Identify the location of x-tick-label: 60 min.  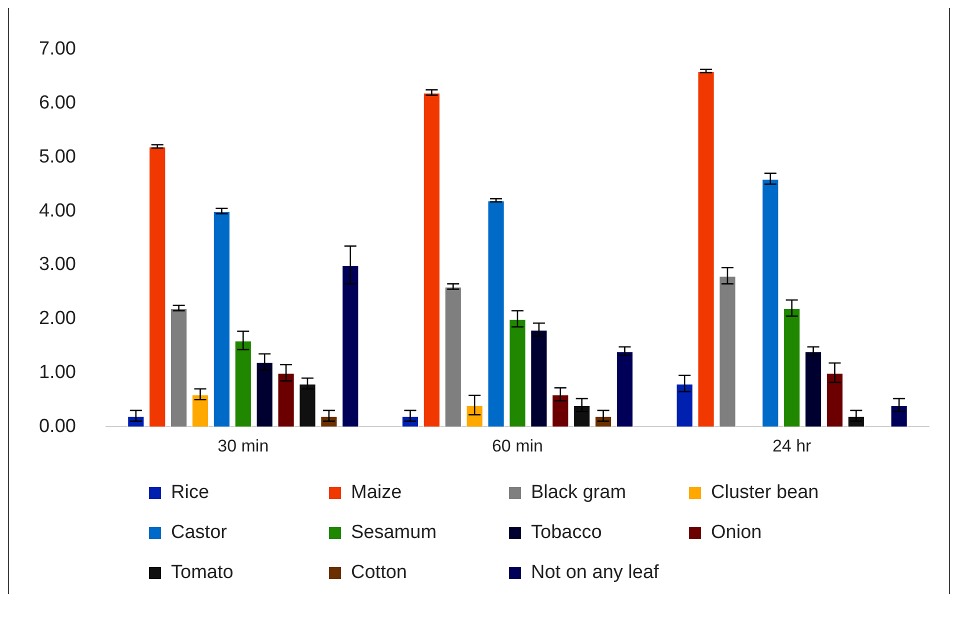
(518, 446).